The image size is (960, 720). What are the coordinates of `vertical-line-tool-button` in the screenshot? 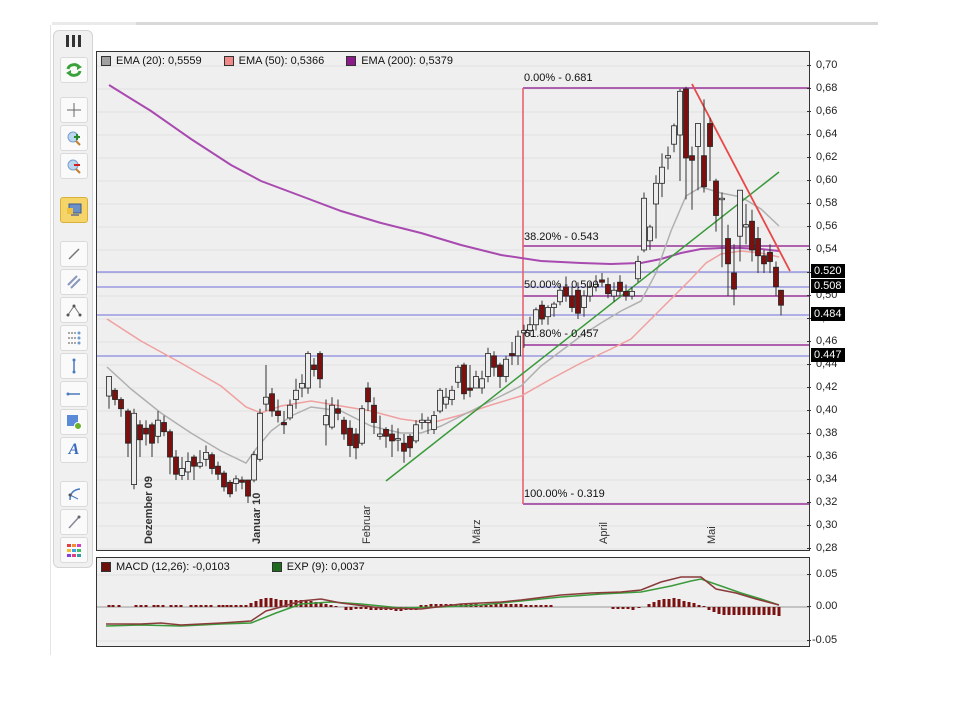 It's located at (74, 366).